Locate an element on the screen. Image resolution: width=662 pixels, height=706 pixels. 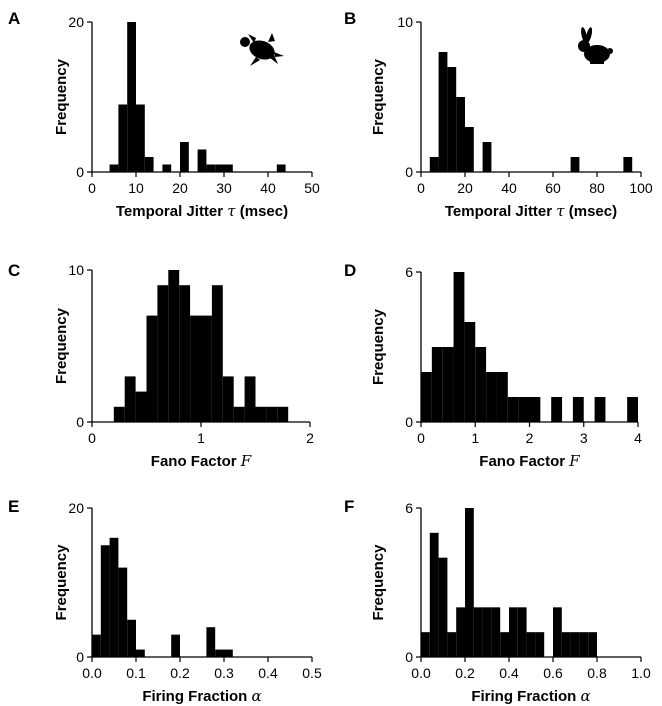
x-tick-label: 0.3 is located at coordinates (224, 673).